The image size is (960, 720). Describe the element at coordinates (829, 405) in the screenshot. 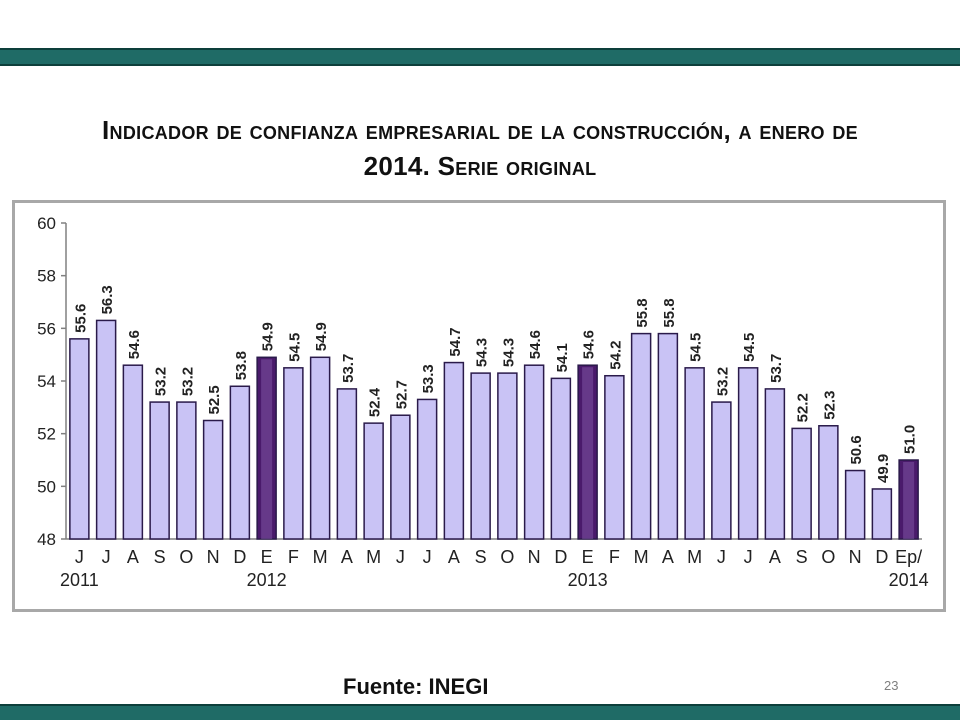

I see `data-label: 52.3` at that location.